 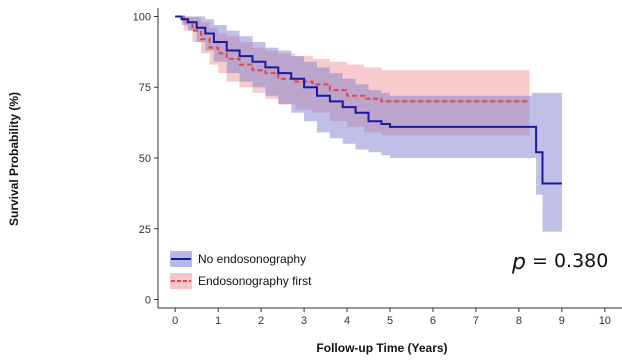 What do you see at coordinates (218, 321) in the screenshot?
I see `x-tick-label: 1` at bounding box center [218, 321].